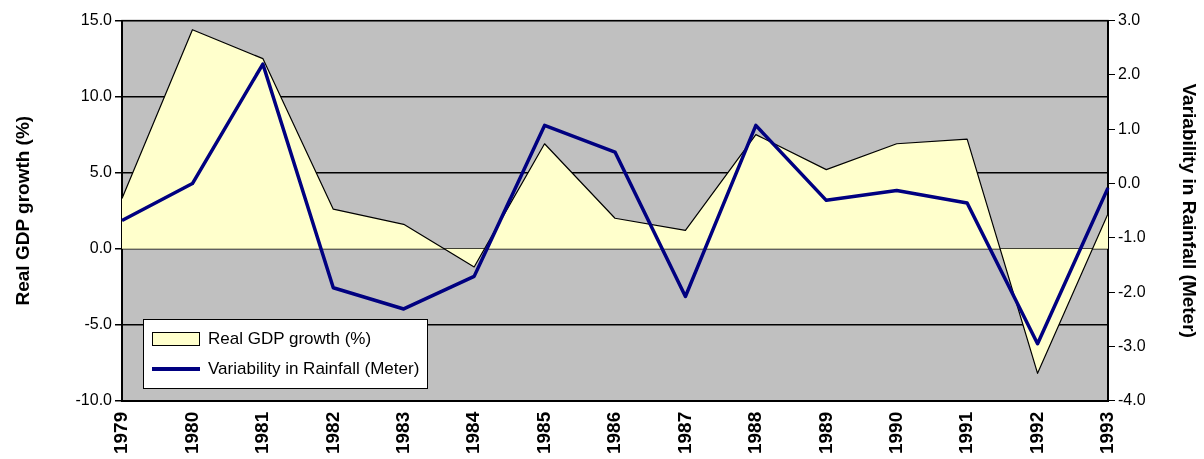  Describe the element at coordinates (101, 248) in the screenshot. I see `y-tick-label: 0.0` at that location.